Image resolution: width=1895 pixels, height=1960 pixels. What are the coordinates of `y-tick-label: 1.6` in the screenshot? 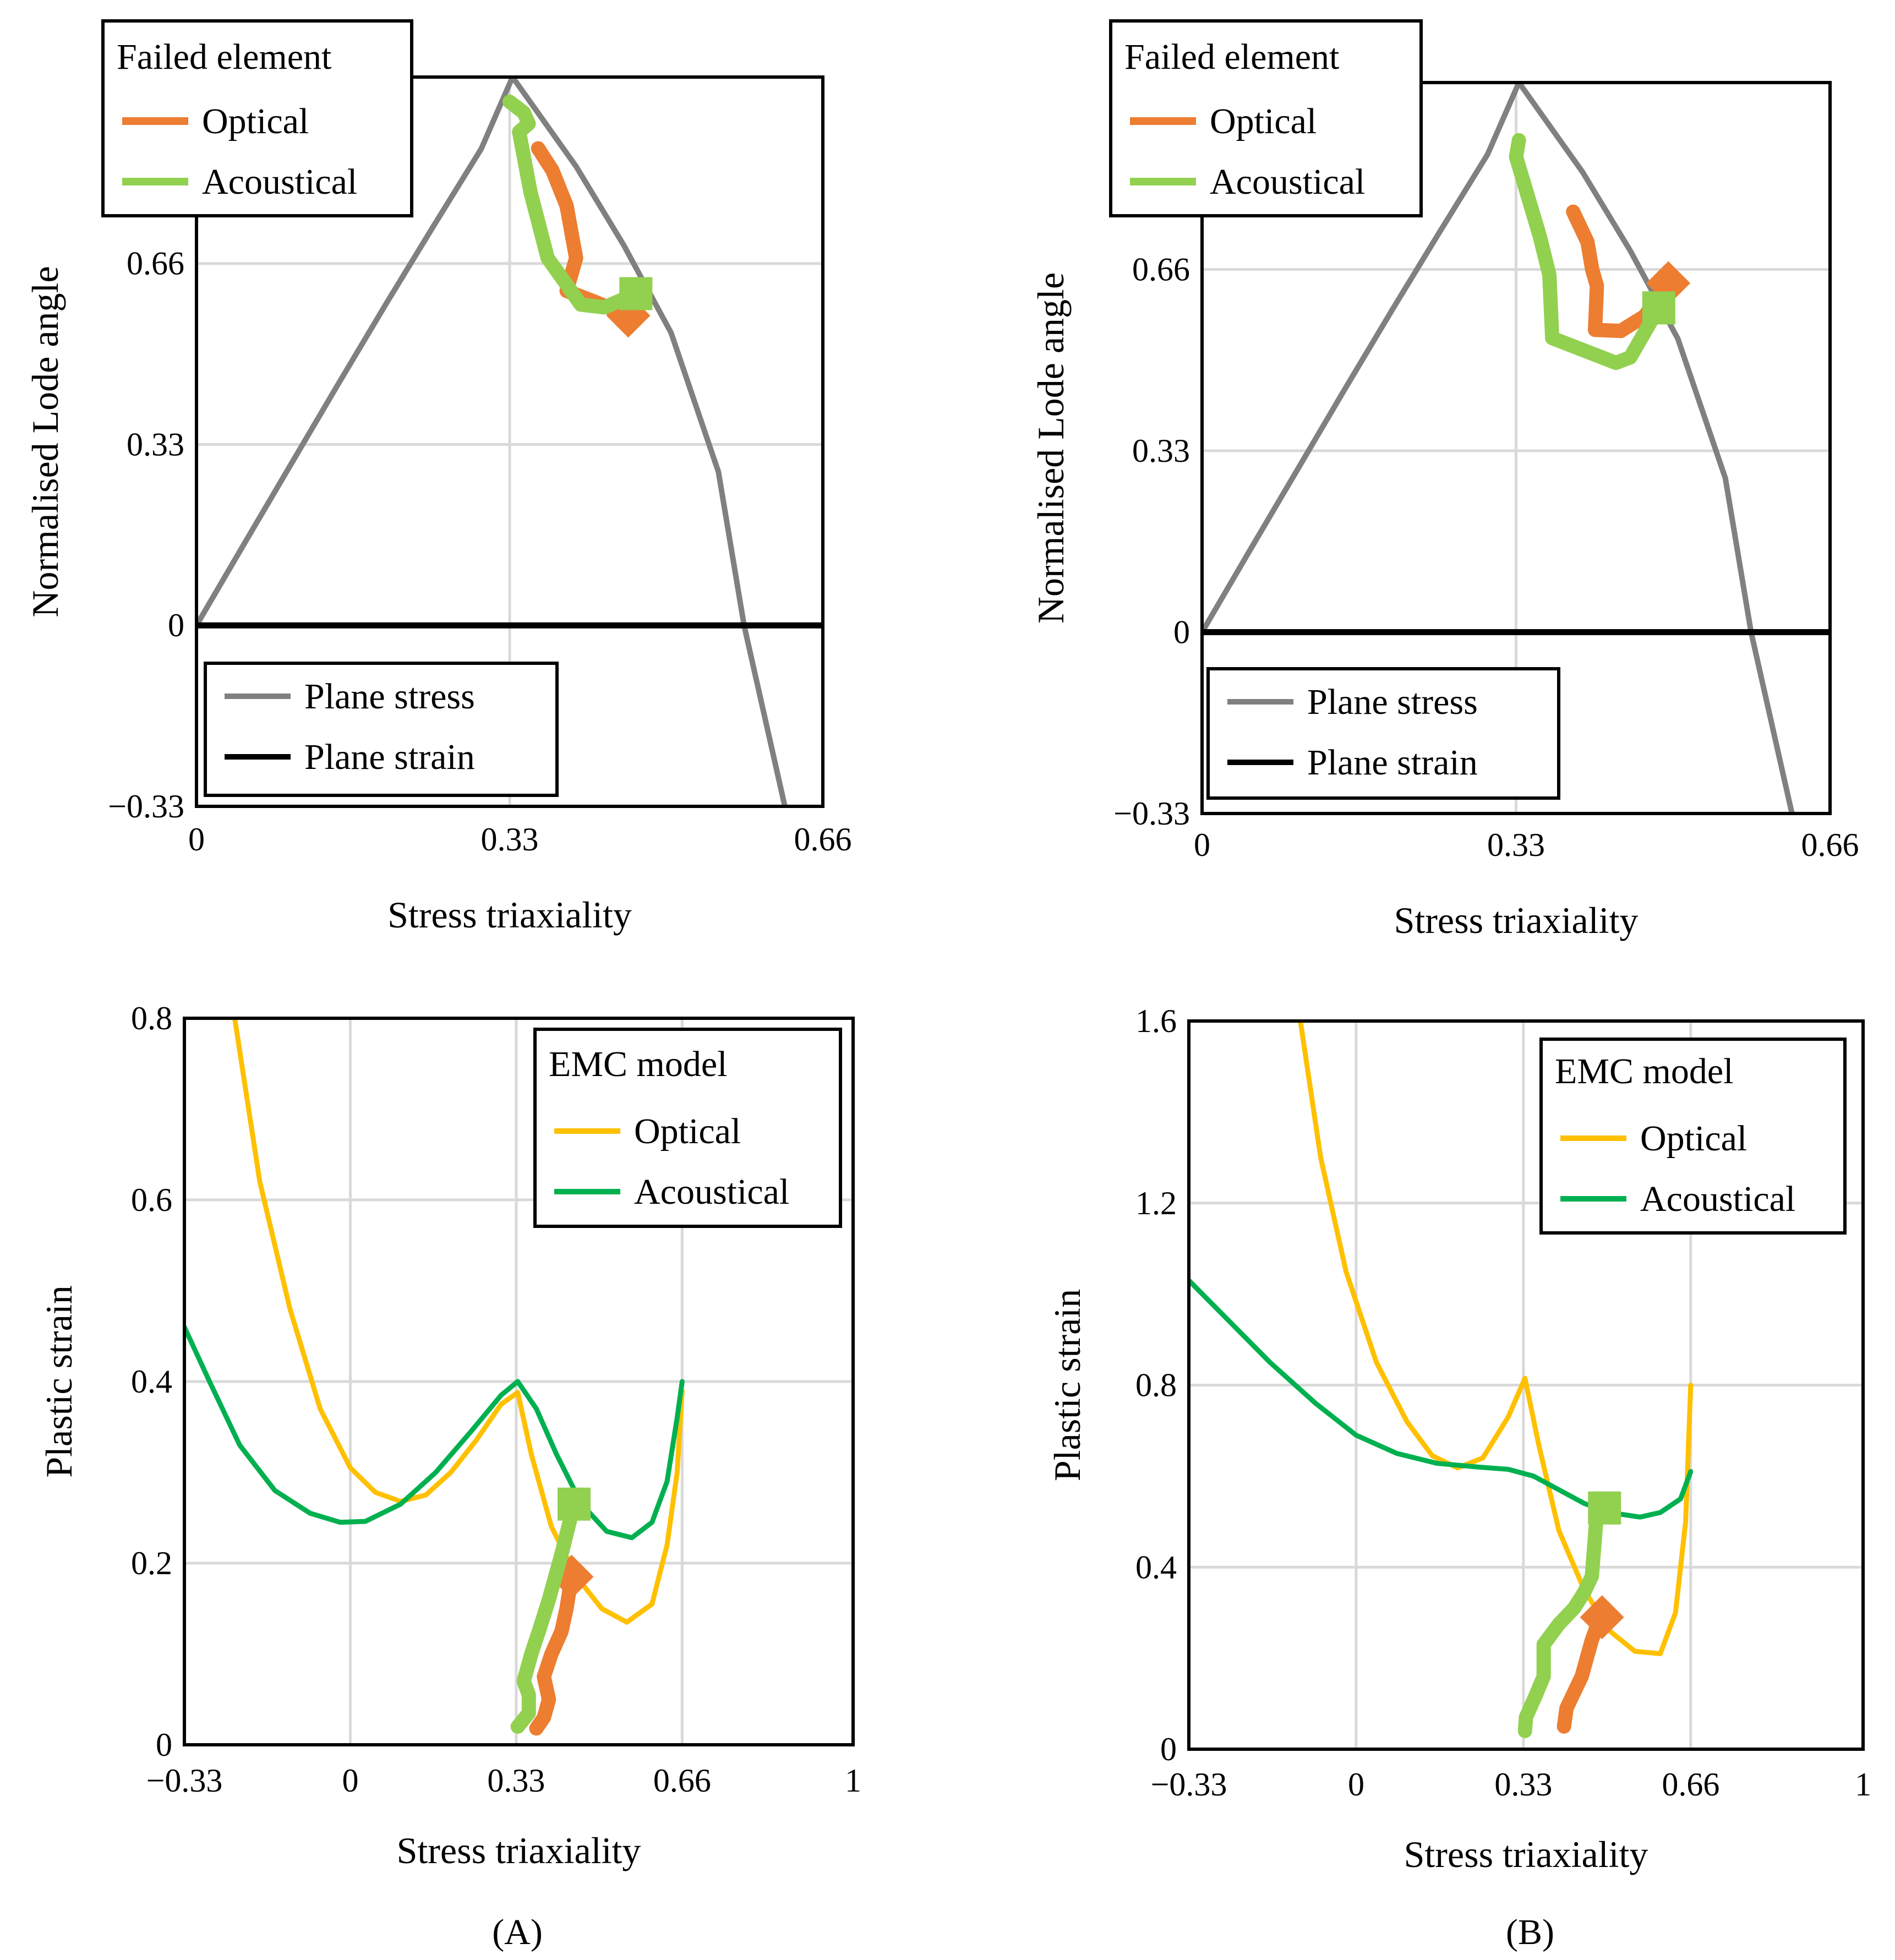 It's located at (1156, 1021).